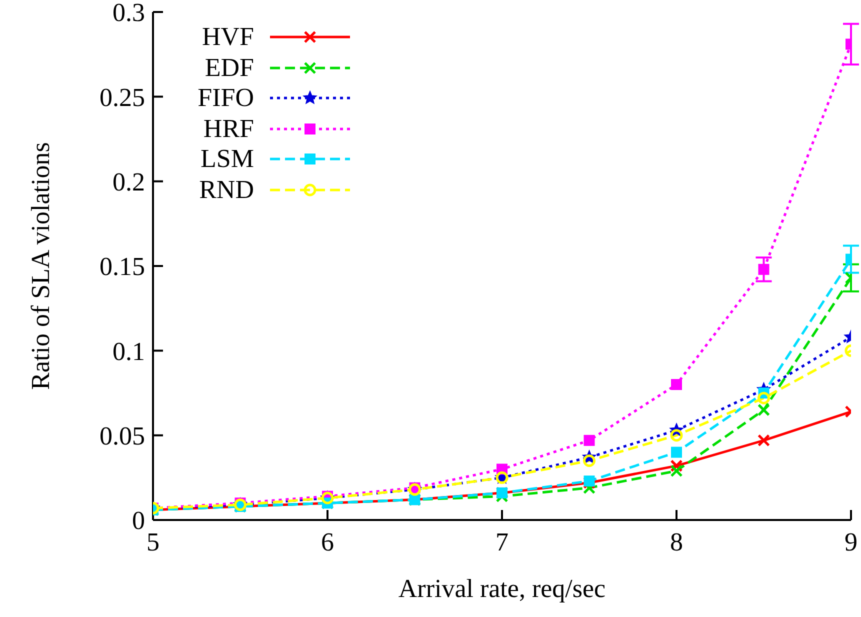  Describe the element at coordinates (128, 351) in the screenshot. I see `y-tick-label: 0.1` at that location.